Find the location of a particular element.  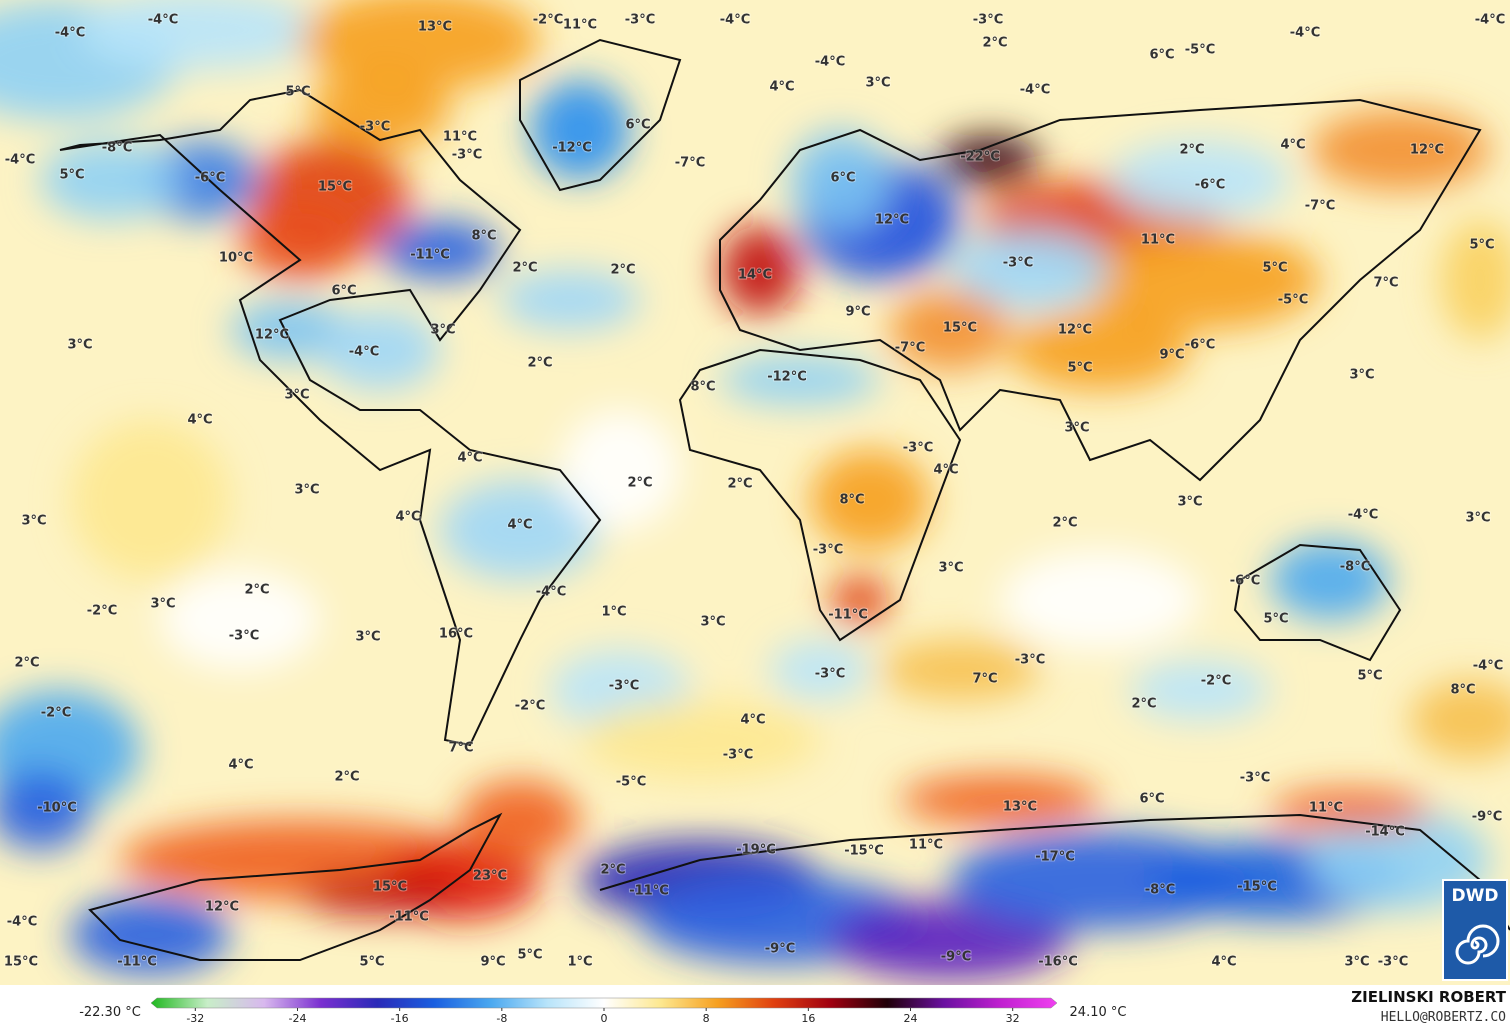

colorbar: -32 -24 -16 -8 0 8 16 24 32 is located at coordinates (604, 1011).